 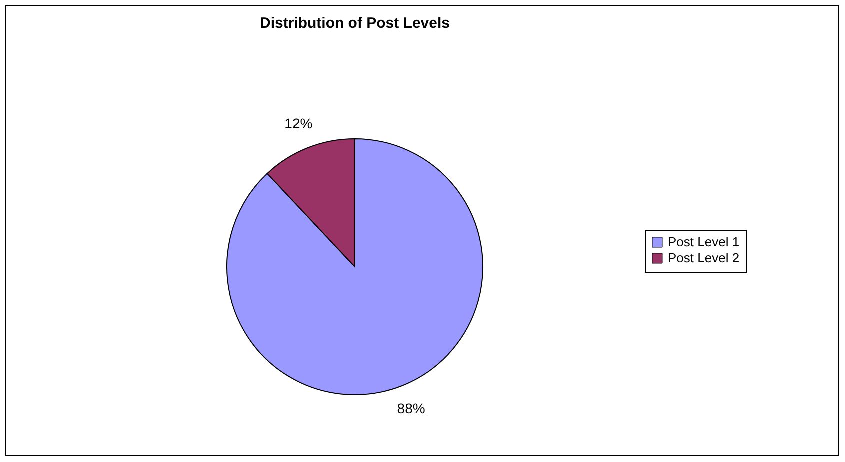 What do you see at coordinates (704, 258) in the screenshot?
I see `legend-label: Post Level 2` at bounding box center [704, 258].